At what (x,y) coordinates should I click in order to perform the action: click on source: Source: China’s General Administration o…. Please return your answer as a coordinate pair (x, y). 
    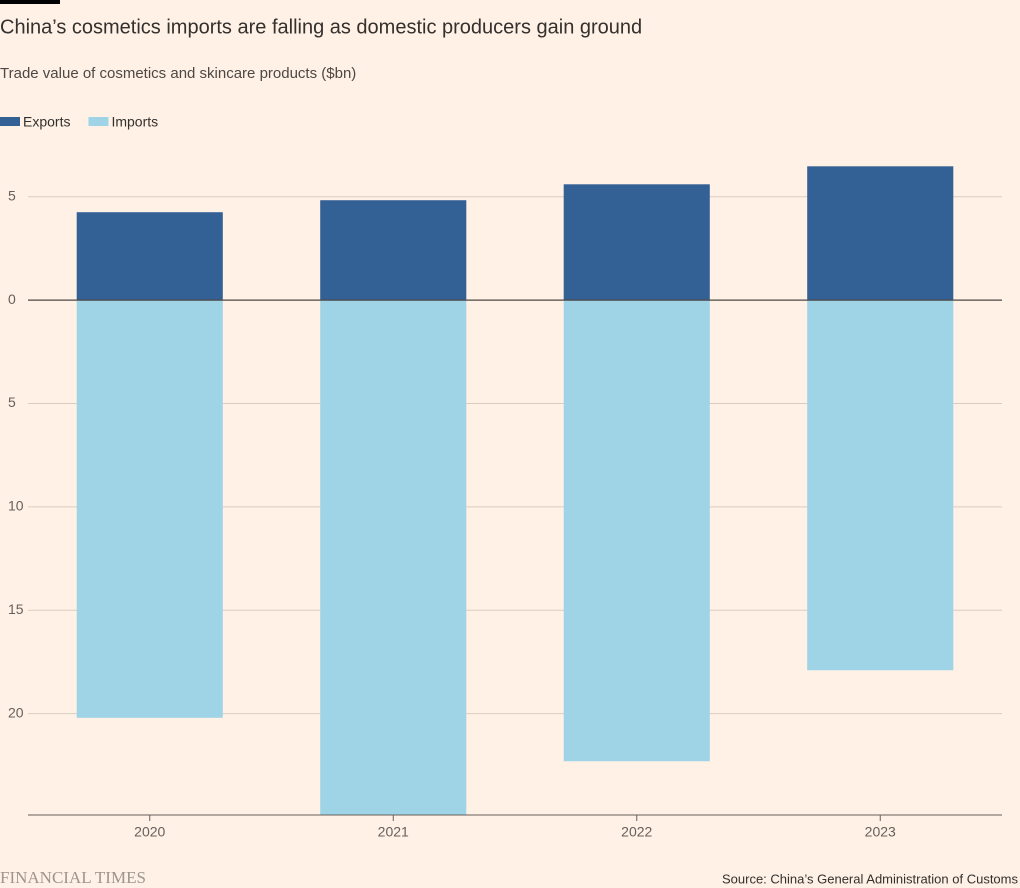
    Looking at the image, I should click on (870, 878).